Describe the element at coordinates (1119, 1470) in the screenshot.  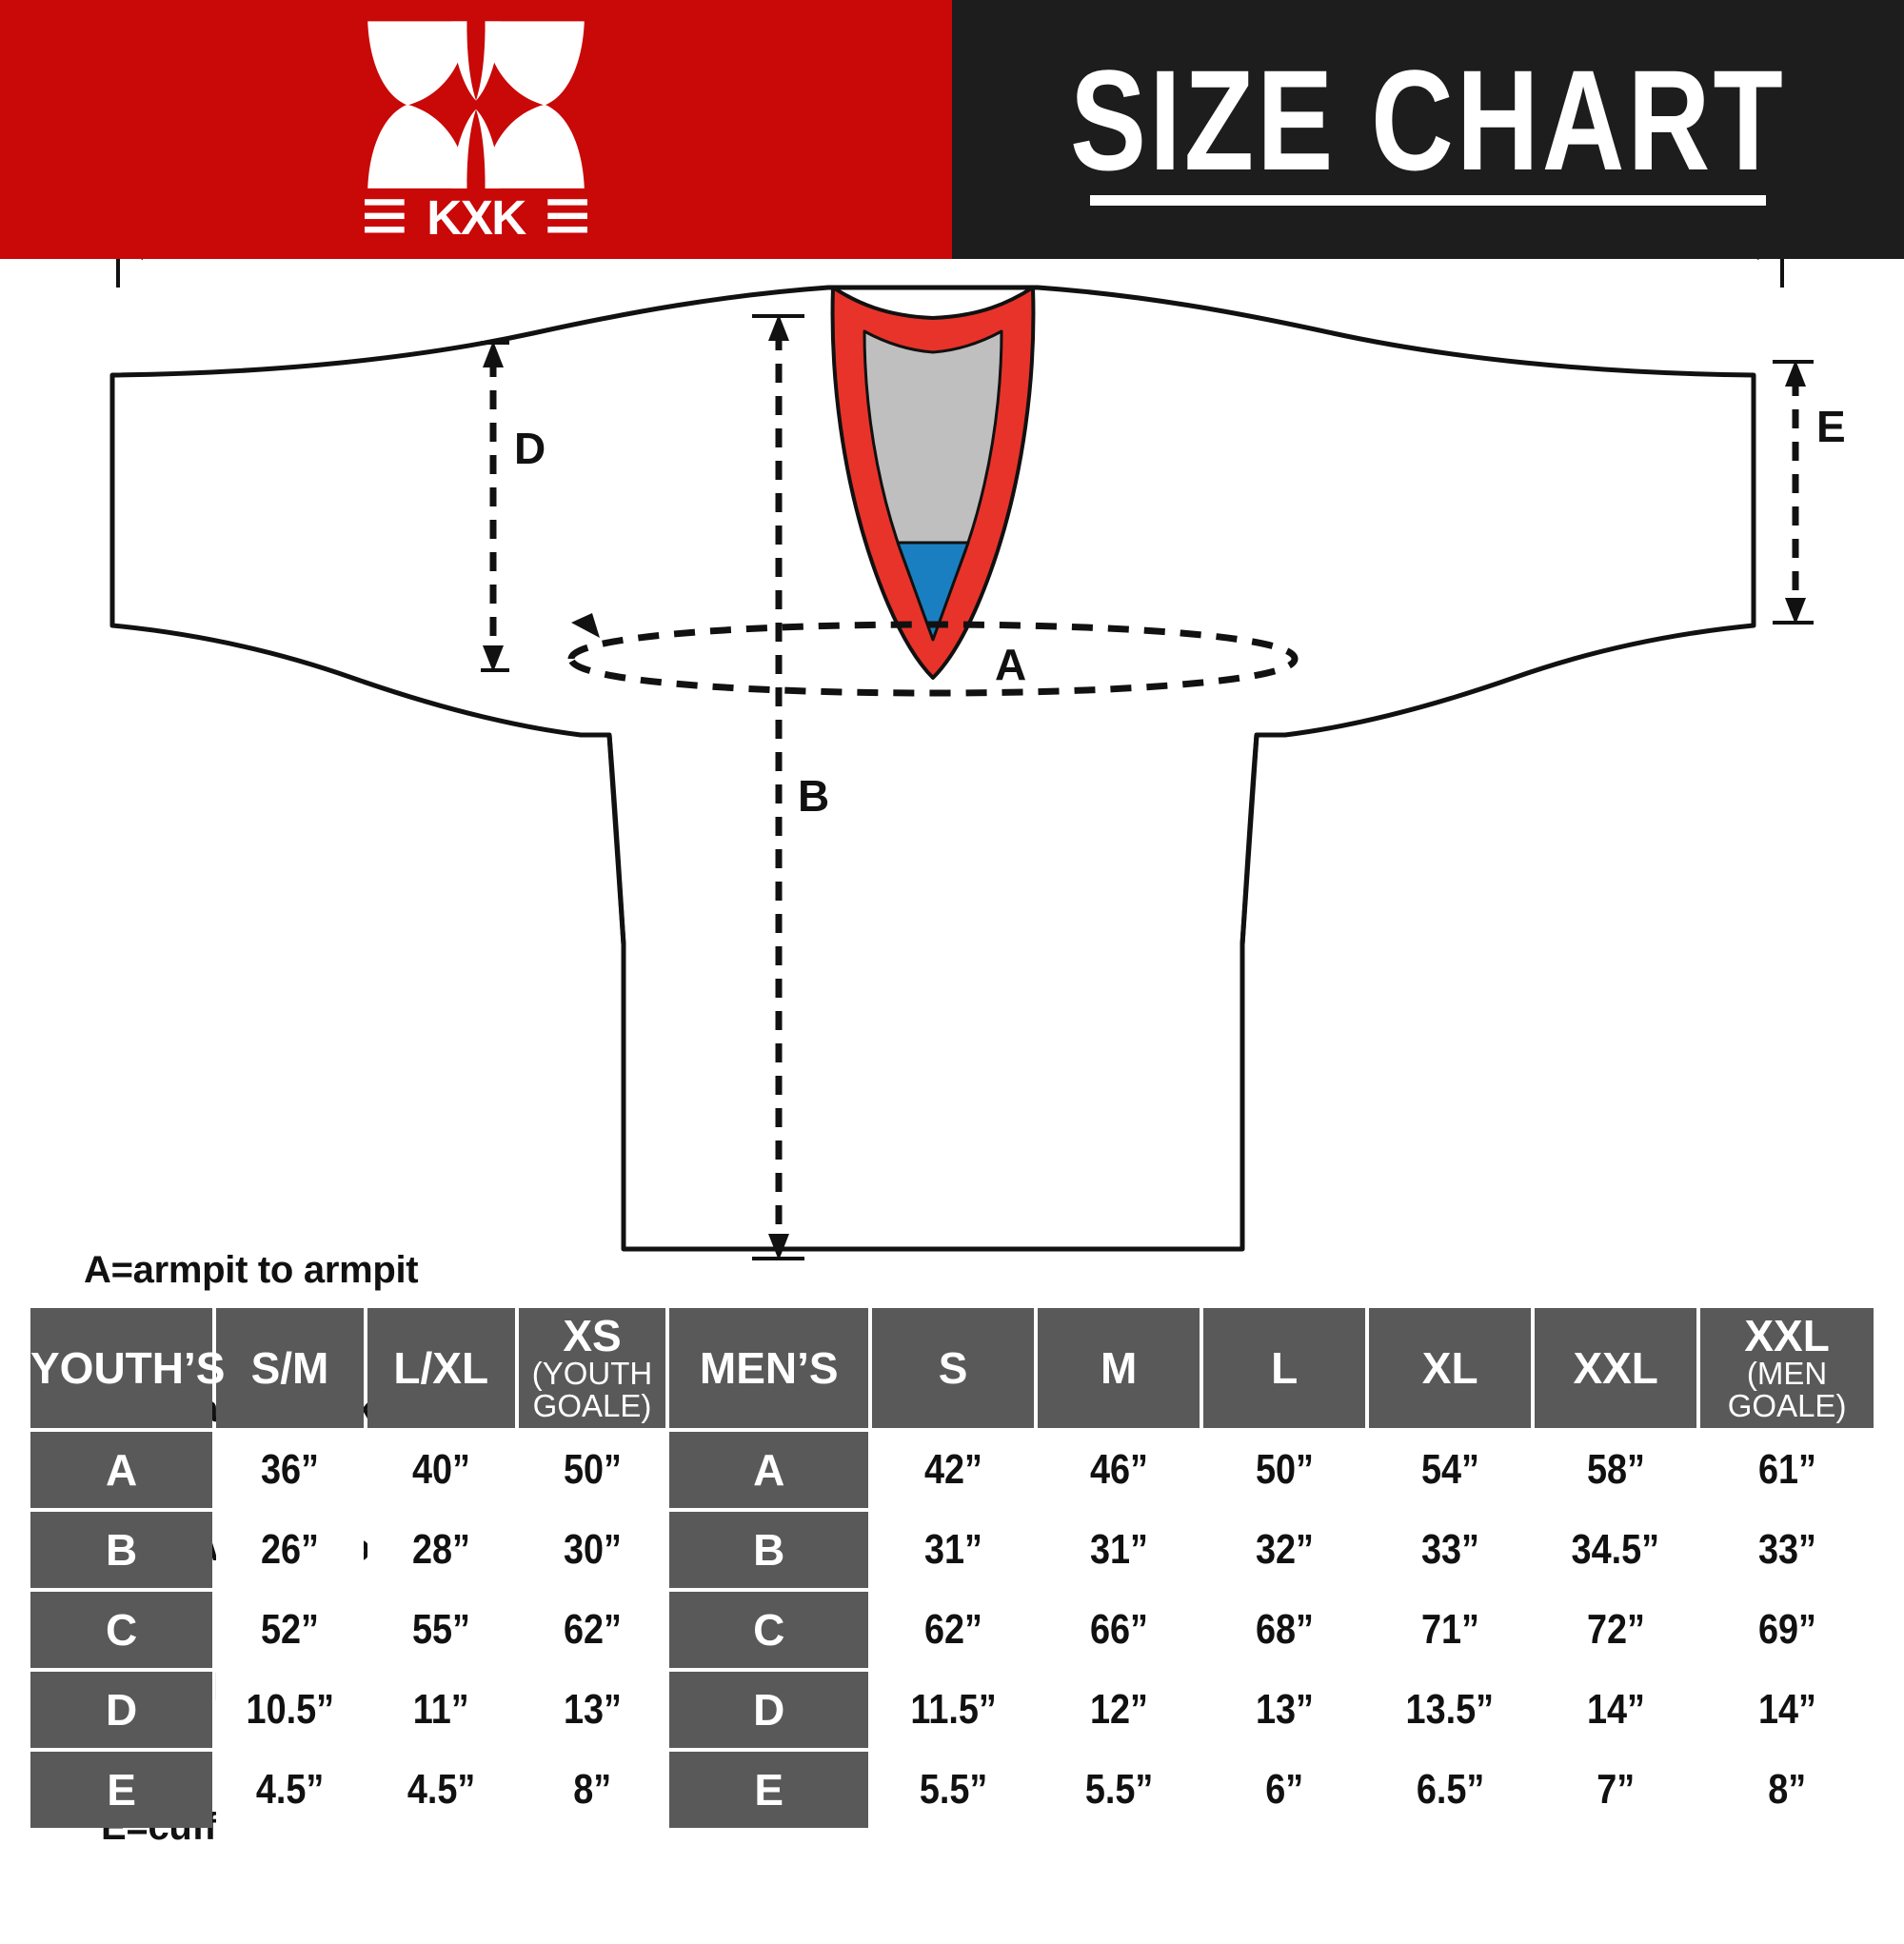
I see `cell-mens-a-m: 46”` at that location.